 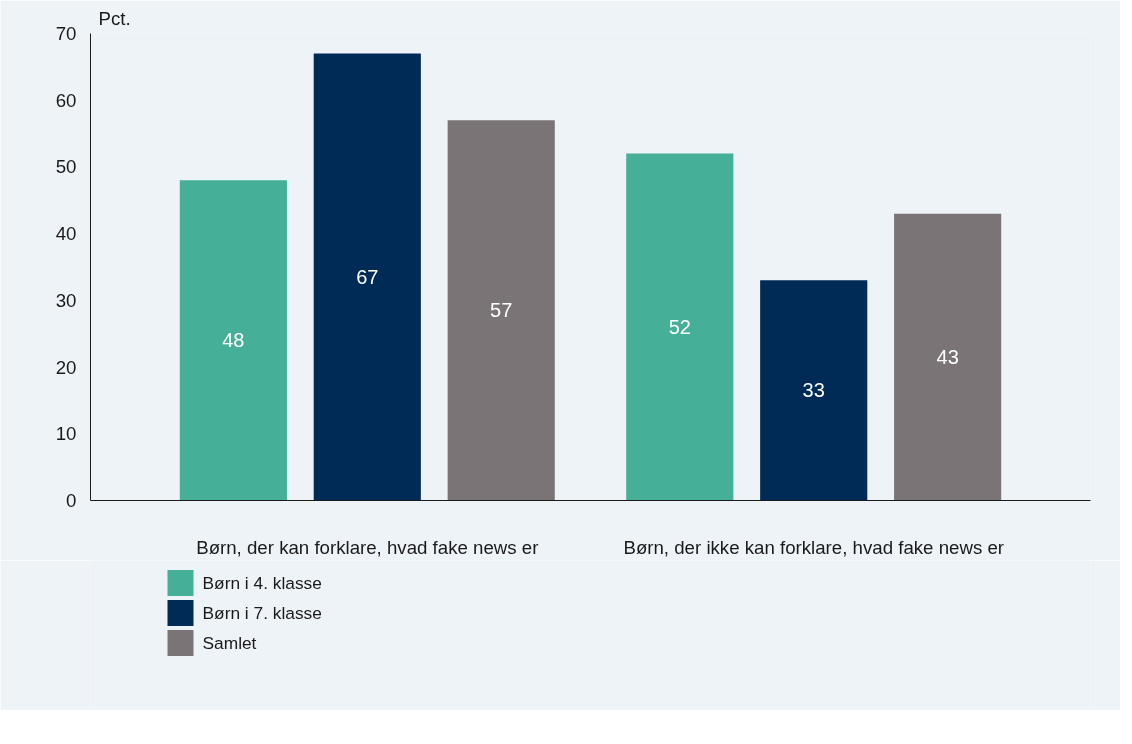 What do you see at coordinates (114, 18) in the screenshot?
I see `y-axis-title: Pct.` at bounding box center [114, 18].